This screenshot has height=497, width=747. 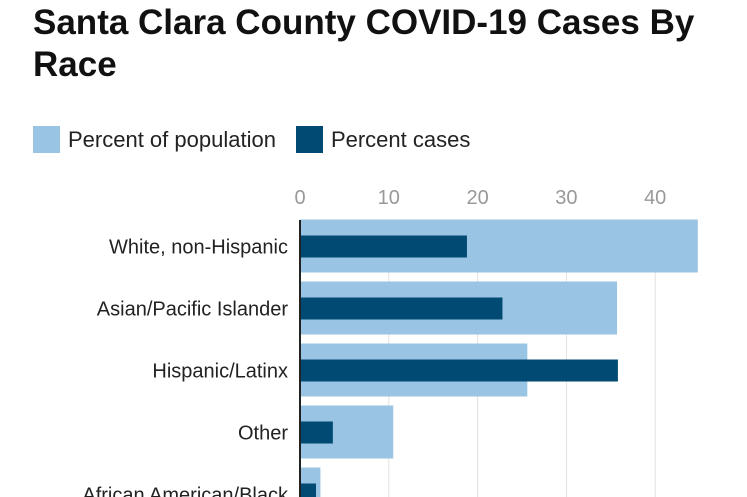 I want to click on legend-item-cases: Percent cases, so click(x=383, y=139).